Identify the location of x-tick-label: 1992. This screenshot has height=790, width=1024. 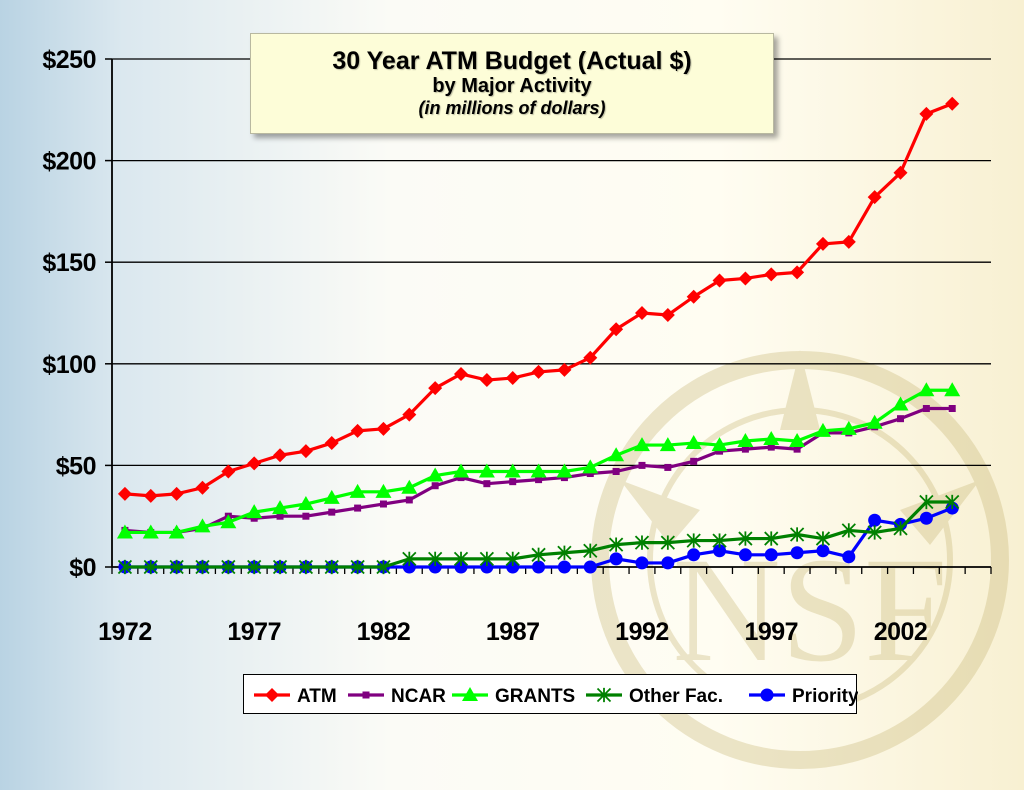
(642, 632).